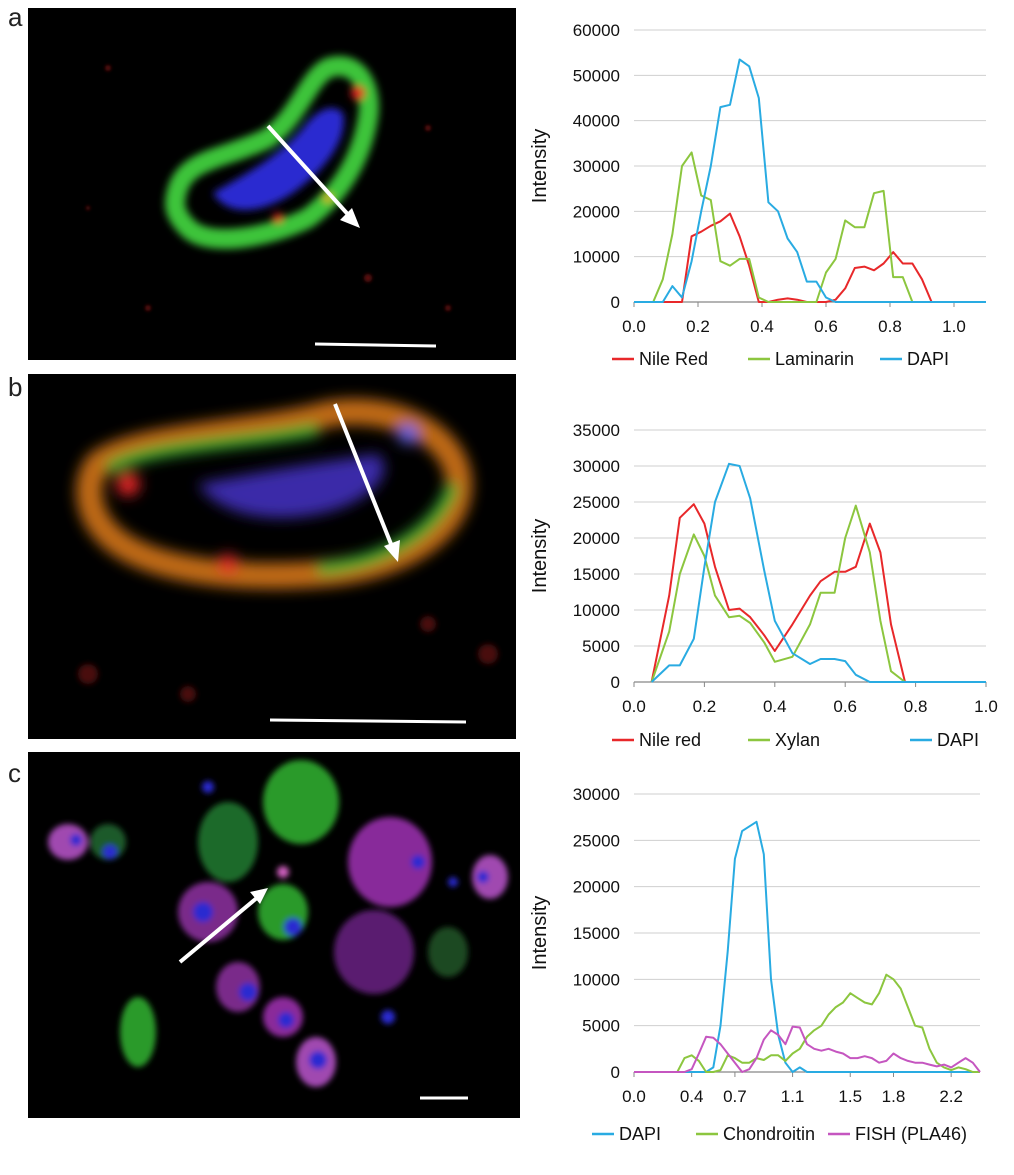  I want to click on legend-label: Nile red, so click(670, 740).